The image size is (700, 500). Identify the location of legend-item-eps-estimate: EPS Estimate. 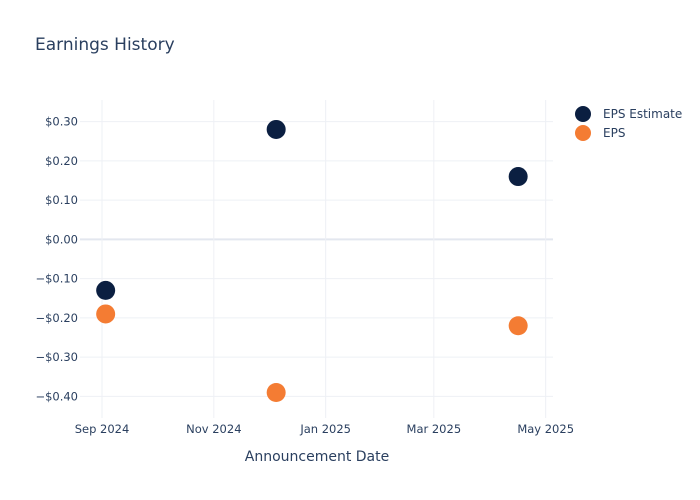
(628, 114).